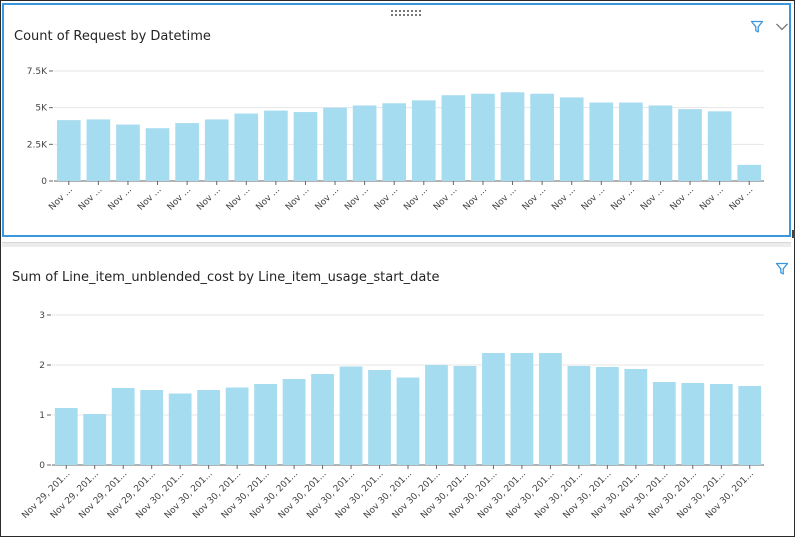 The image size is (795, 537). I want to click on y-tick-label: 2, so click(42, 366).